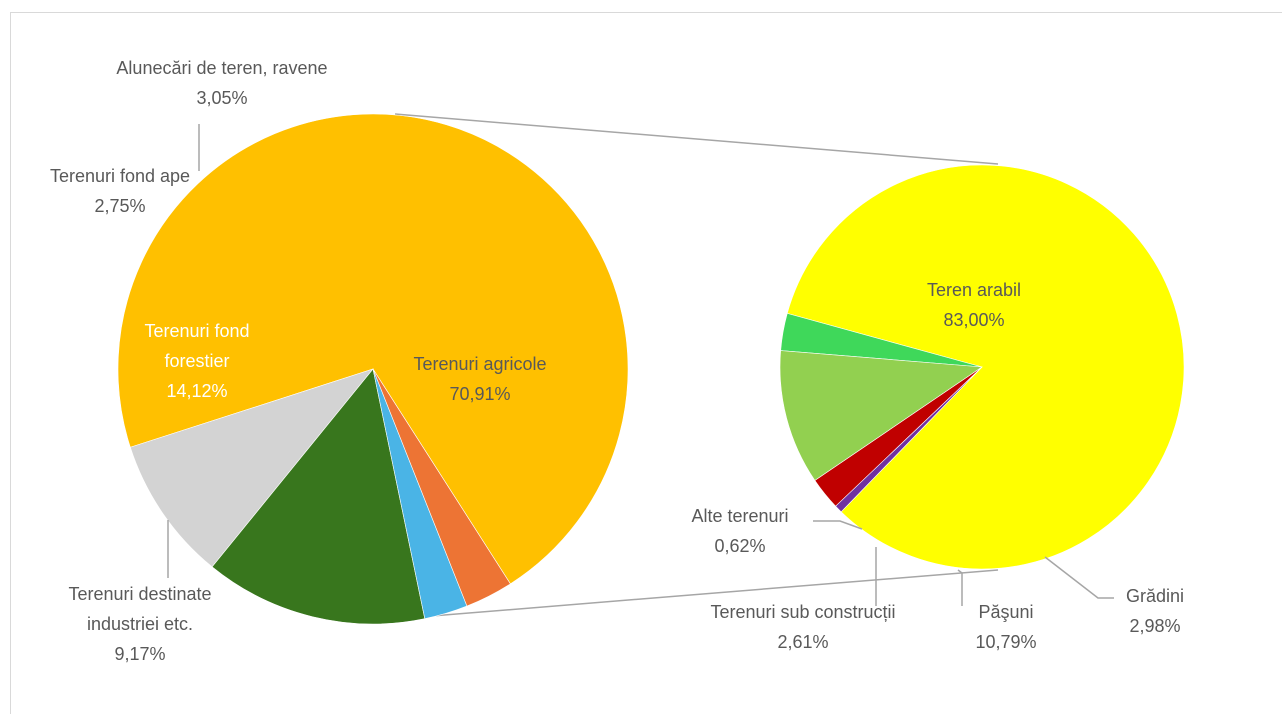 This screenshot has width=1282, height=714. Describe the element at coordinates (120, 191) in the screenshot. I see `main-label-terenuri-fond-ape: Terenuri fond ape 2,75%` at that location.